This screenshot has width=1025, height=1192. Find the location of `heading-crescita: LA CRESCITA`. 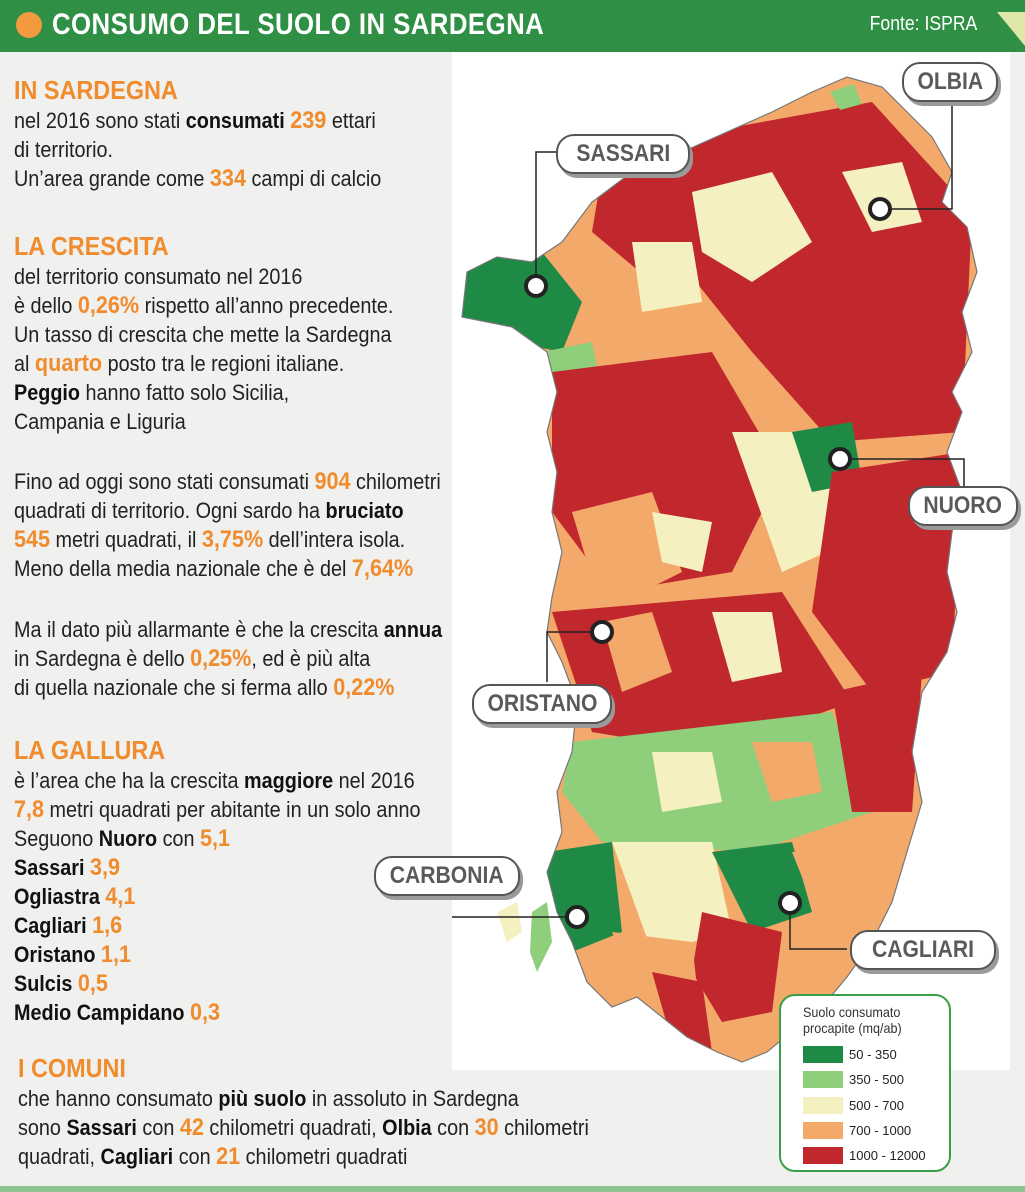

heading-crescita: LA CRESCITA is located at coordinates (91, 246).